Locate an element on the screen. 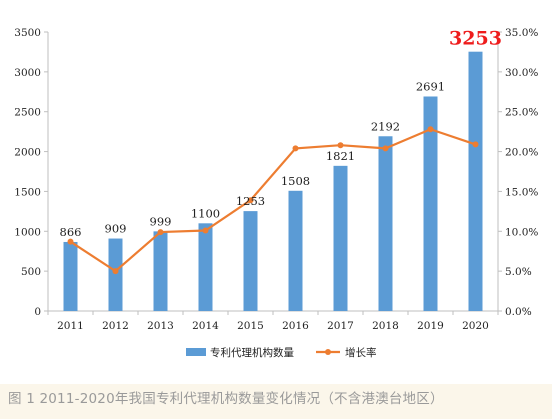 Image resolution: width=552 pixels, height=419 pixels. x-tick-label: 2014 is located at coordinates (205, 326).